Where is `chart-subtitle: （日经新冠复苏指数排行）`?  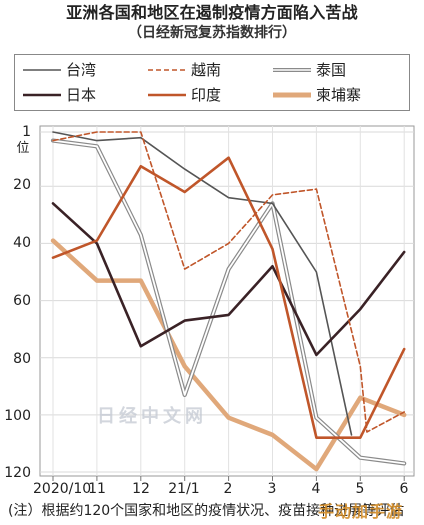
chart-subtitle: （日经新冠复苏指数排行） is located at coordinates (212, 33).